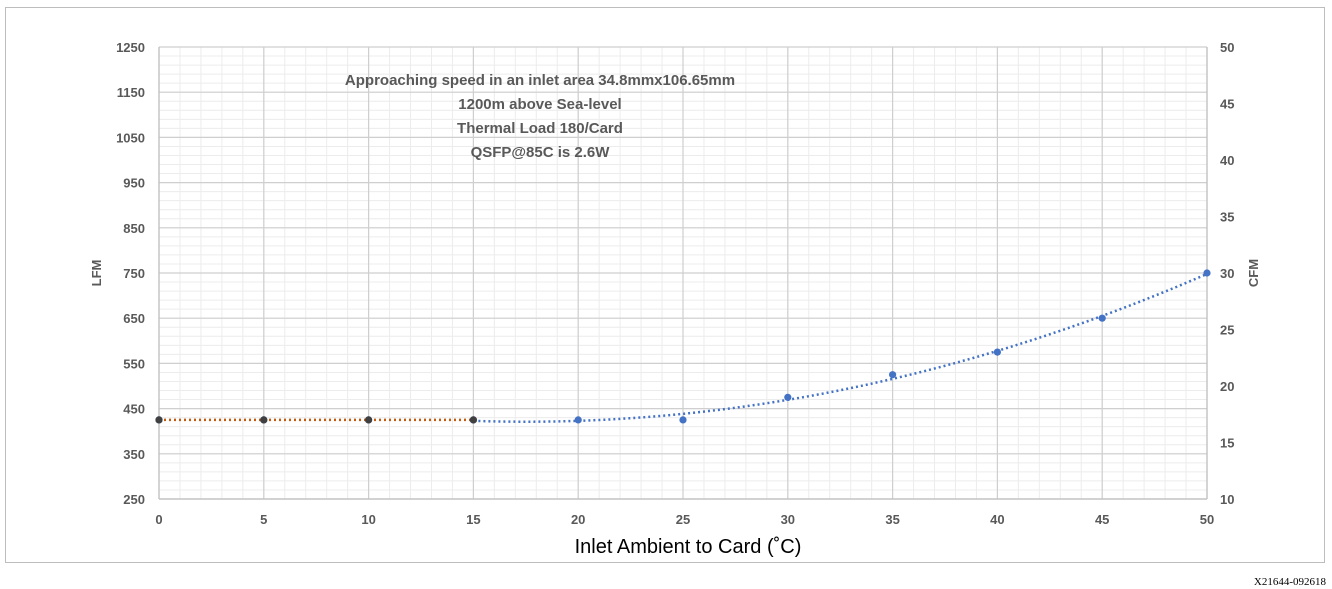  I want to click on y2-axis-label: CFM, so click(1253, 273).